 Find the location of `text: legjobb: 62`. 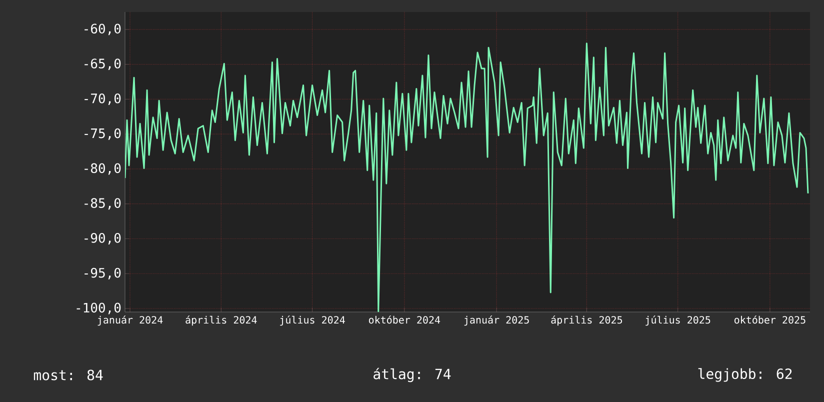

text: legjobb: 62 is located at coordinates (745, 375).